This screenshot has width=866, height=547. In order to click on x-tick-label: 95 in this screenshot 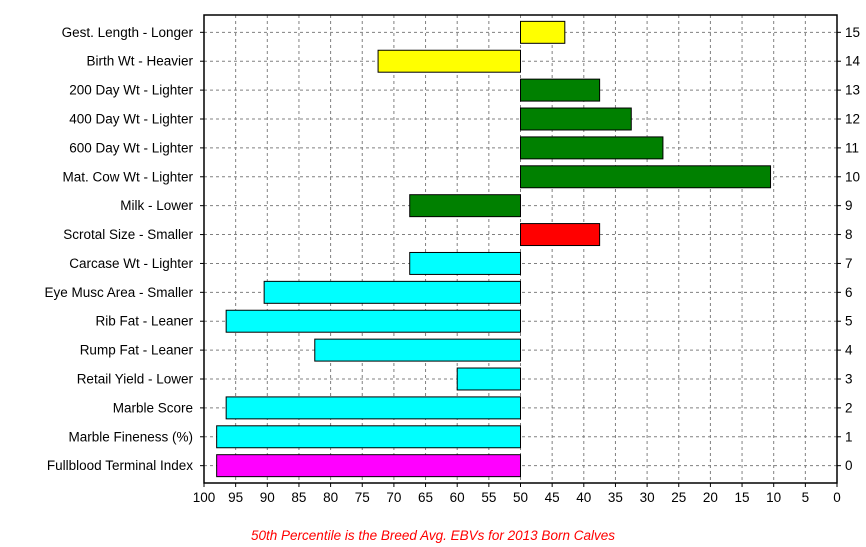, I will do `click(235, 497)`.